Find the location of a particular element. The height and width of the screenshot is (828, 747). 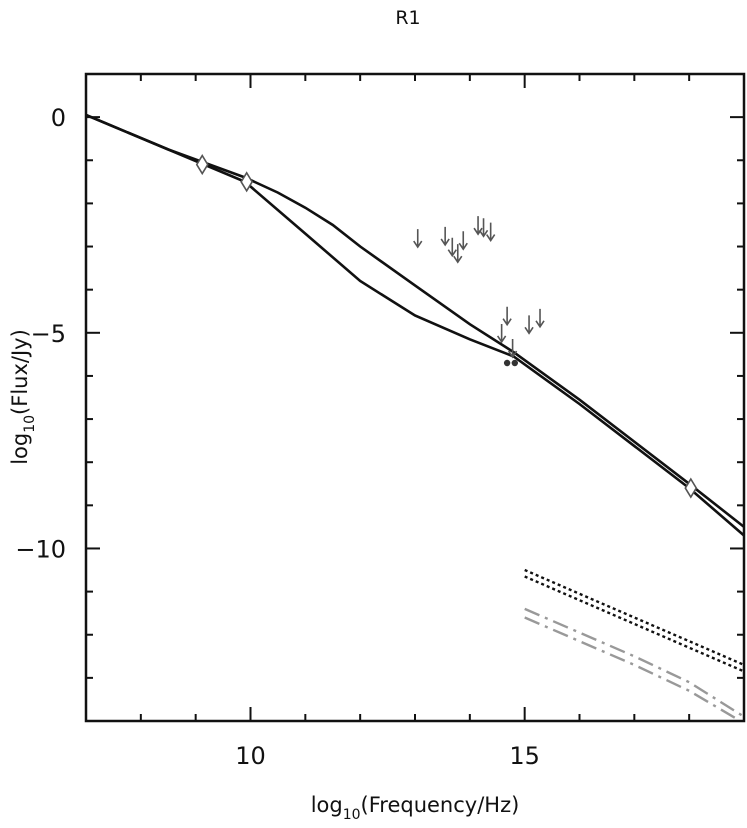

x-tick-label: 15 is located at coordinates (524, 756).